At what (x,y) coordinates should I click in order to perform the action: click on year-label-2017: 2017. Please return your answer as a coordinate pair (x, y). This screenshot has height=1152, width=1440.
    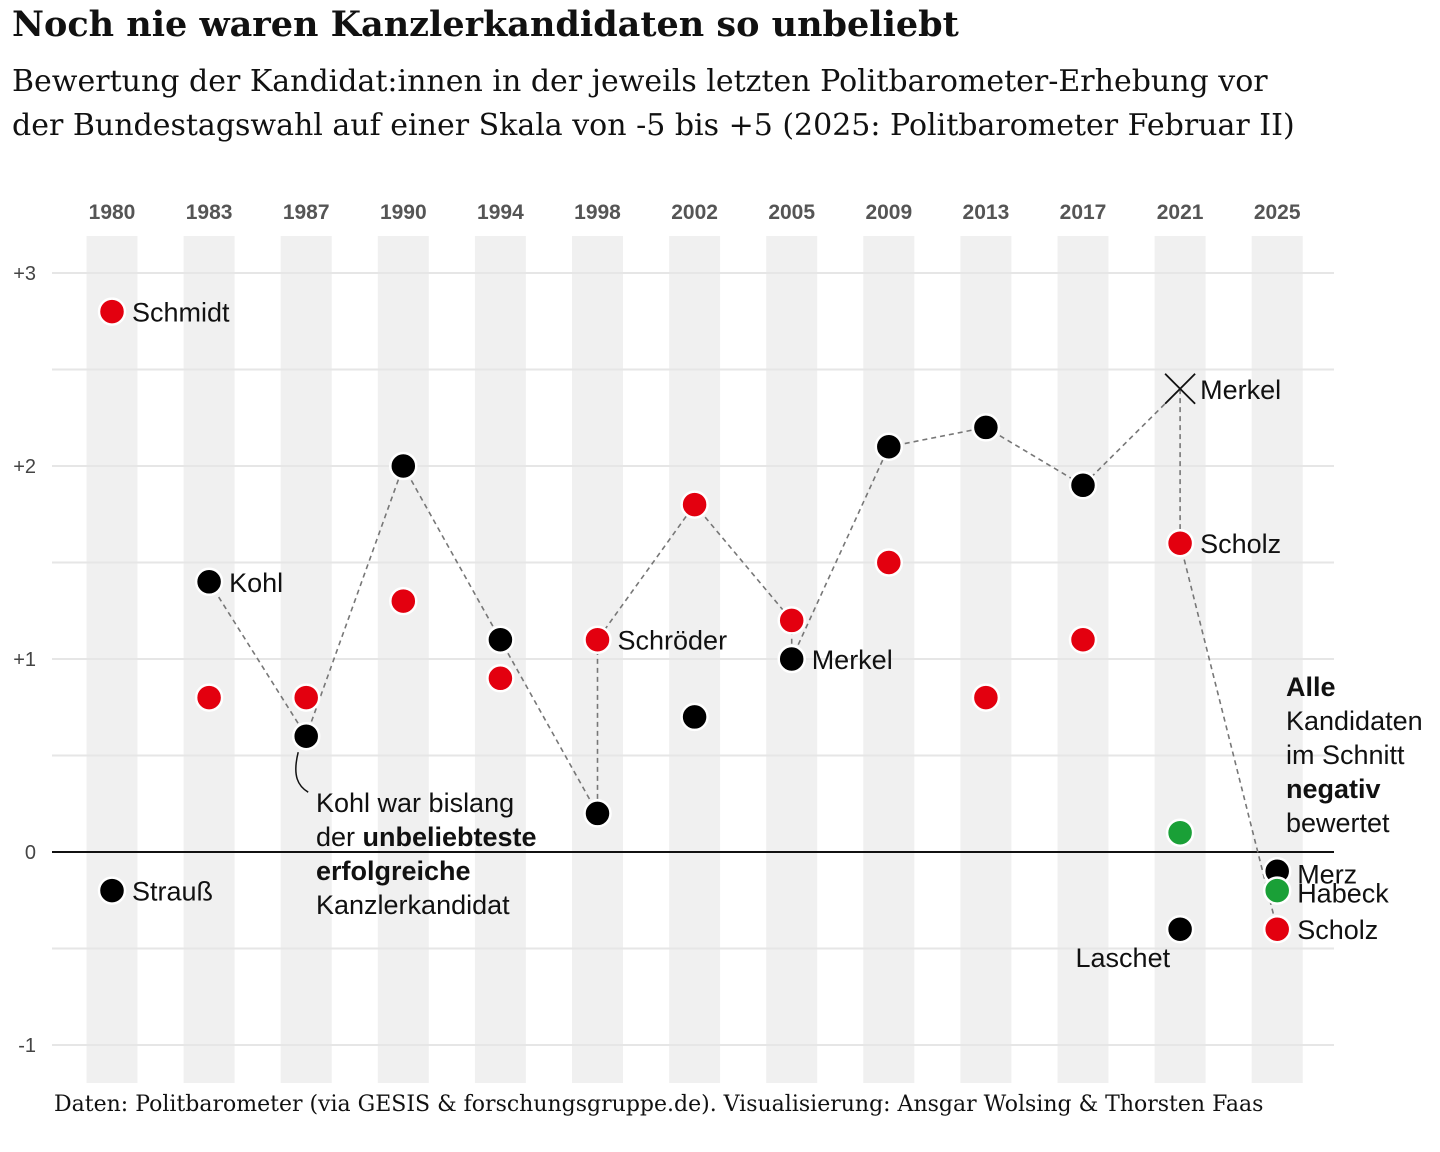
    Looking at the image, I should click on (1083, 212).